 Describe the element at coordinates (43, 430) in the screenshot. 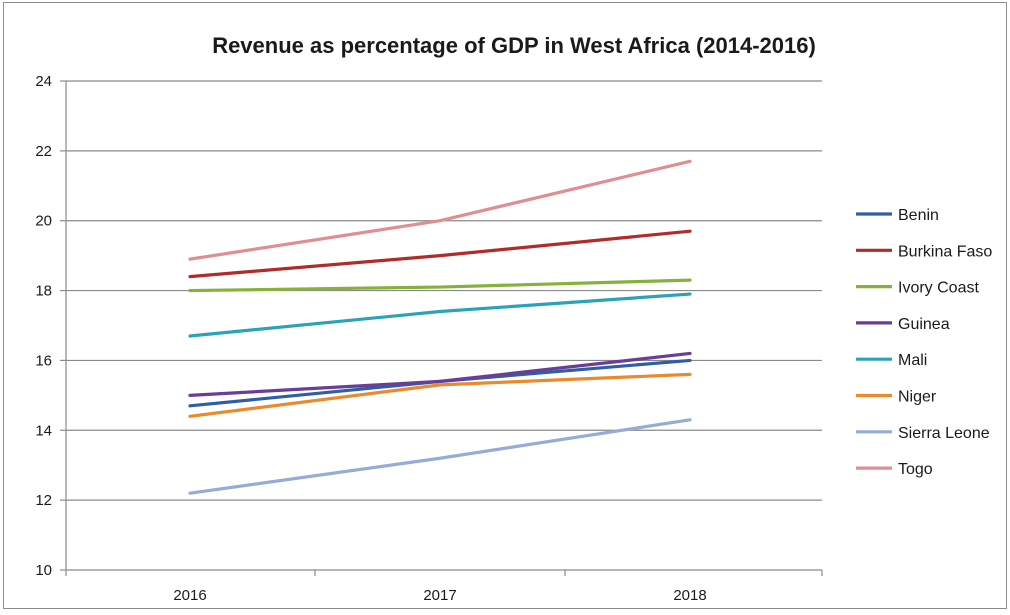

I see `y-tick-label: 14` at that location.